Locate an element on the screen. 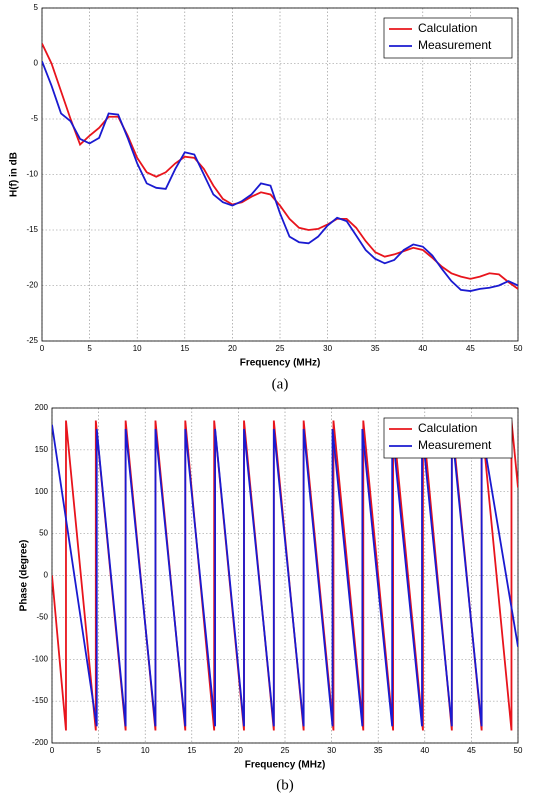 The height and width of the screenshot is (799, 536). y-tick-label: -50 is located at coordinates (42, 616).